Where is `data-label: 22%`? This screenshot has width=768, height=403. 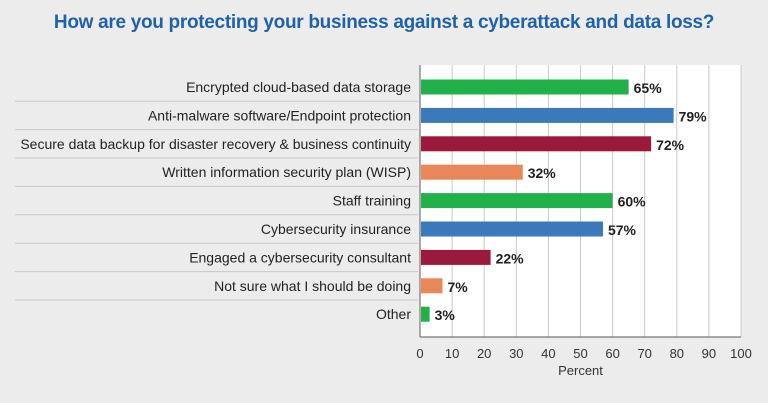 data-label: 22% is located at coordinates (510, 258).